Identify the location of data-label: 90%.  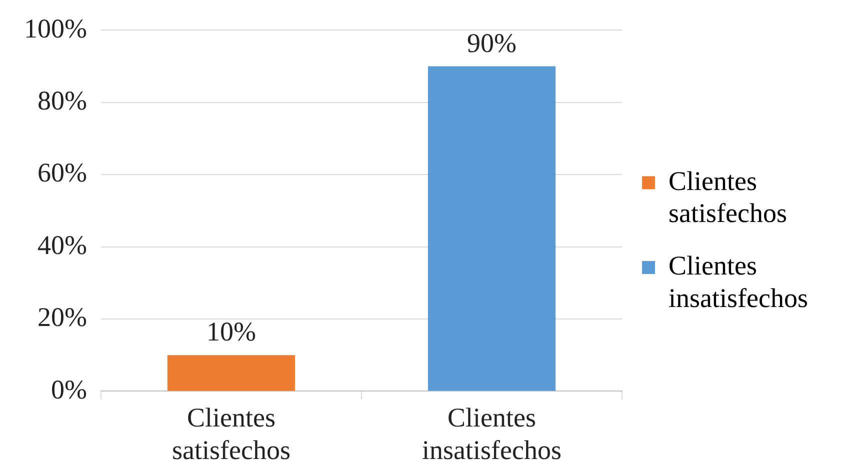
(492, 43).